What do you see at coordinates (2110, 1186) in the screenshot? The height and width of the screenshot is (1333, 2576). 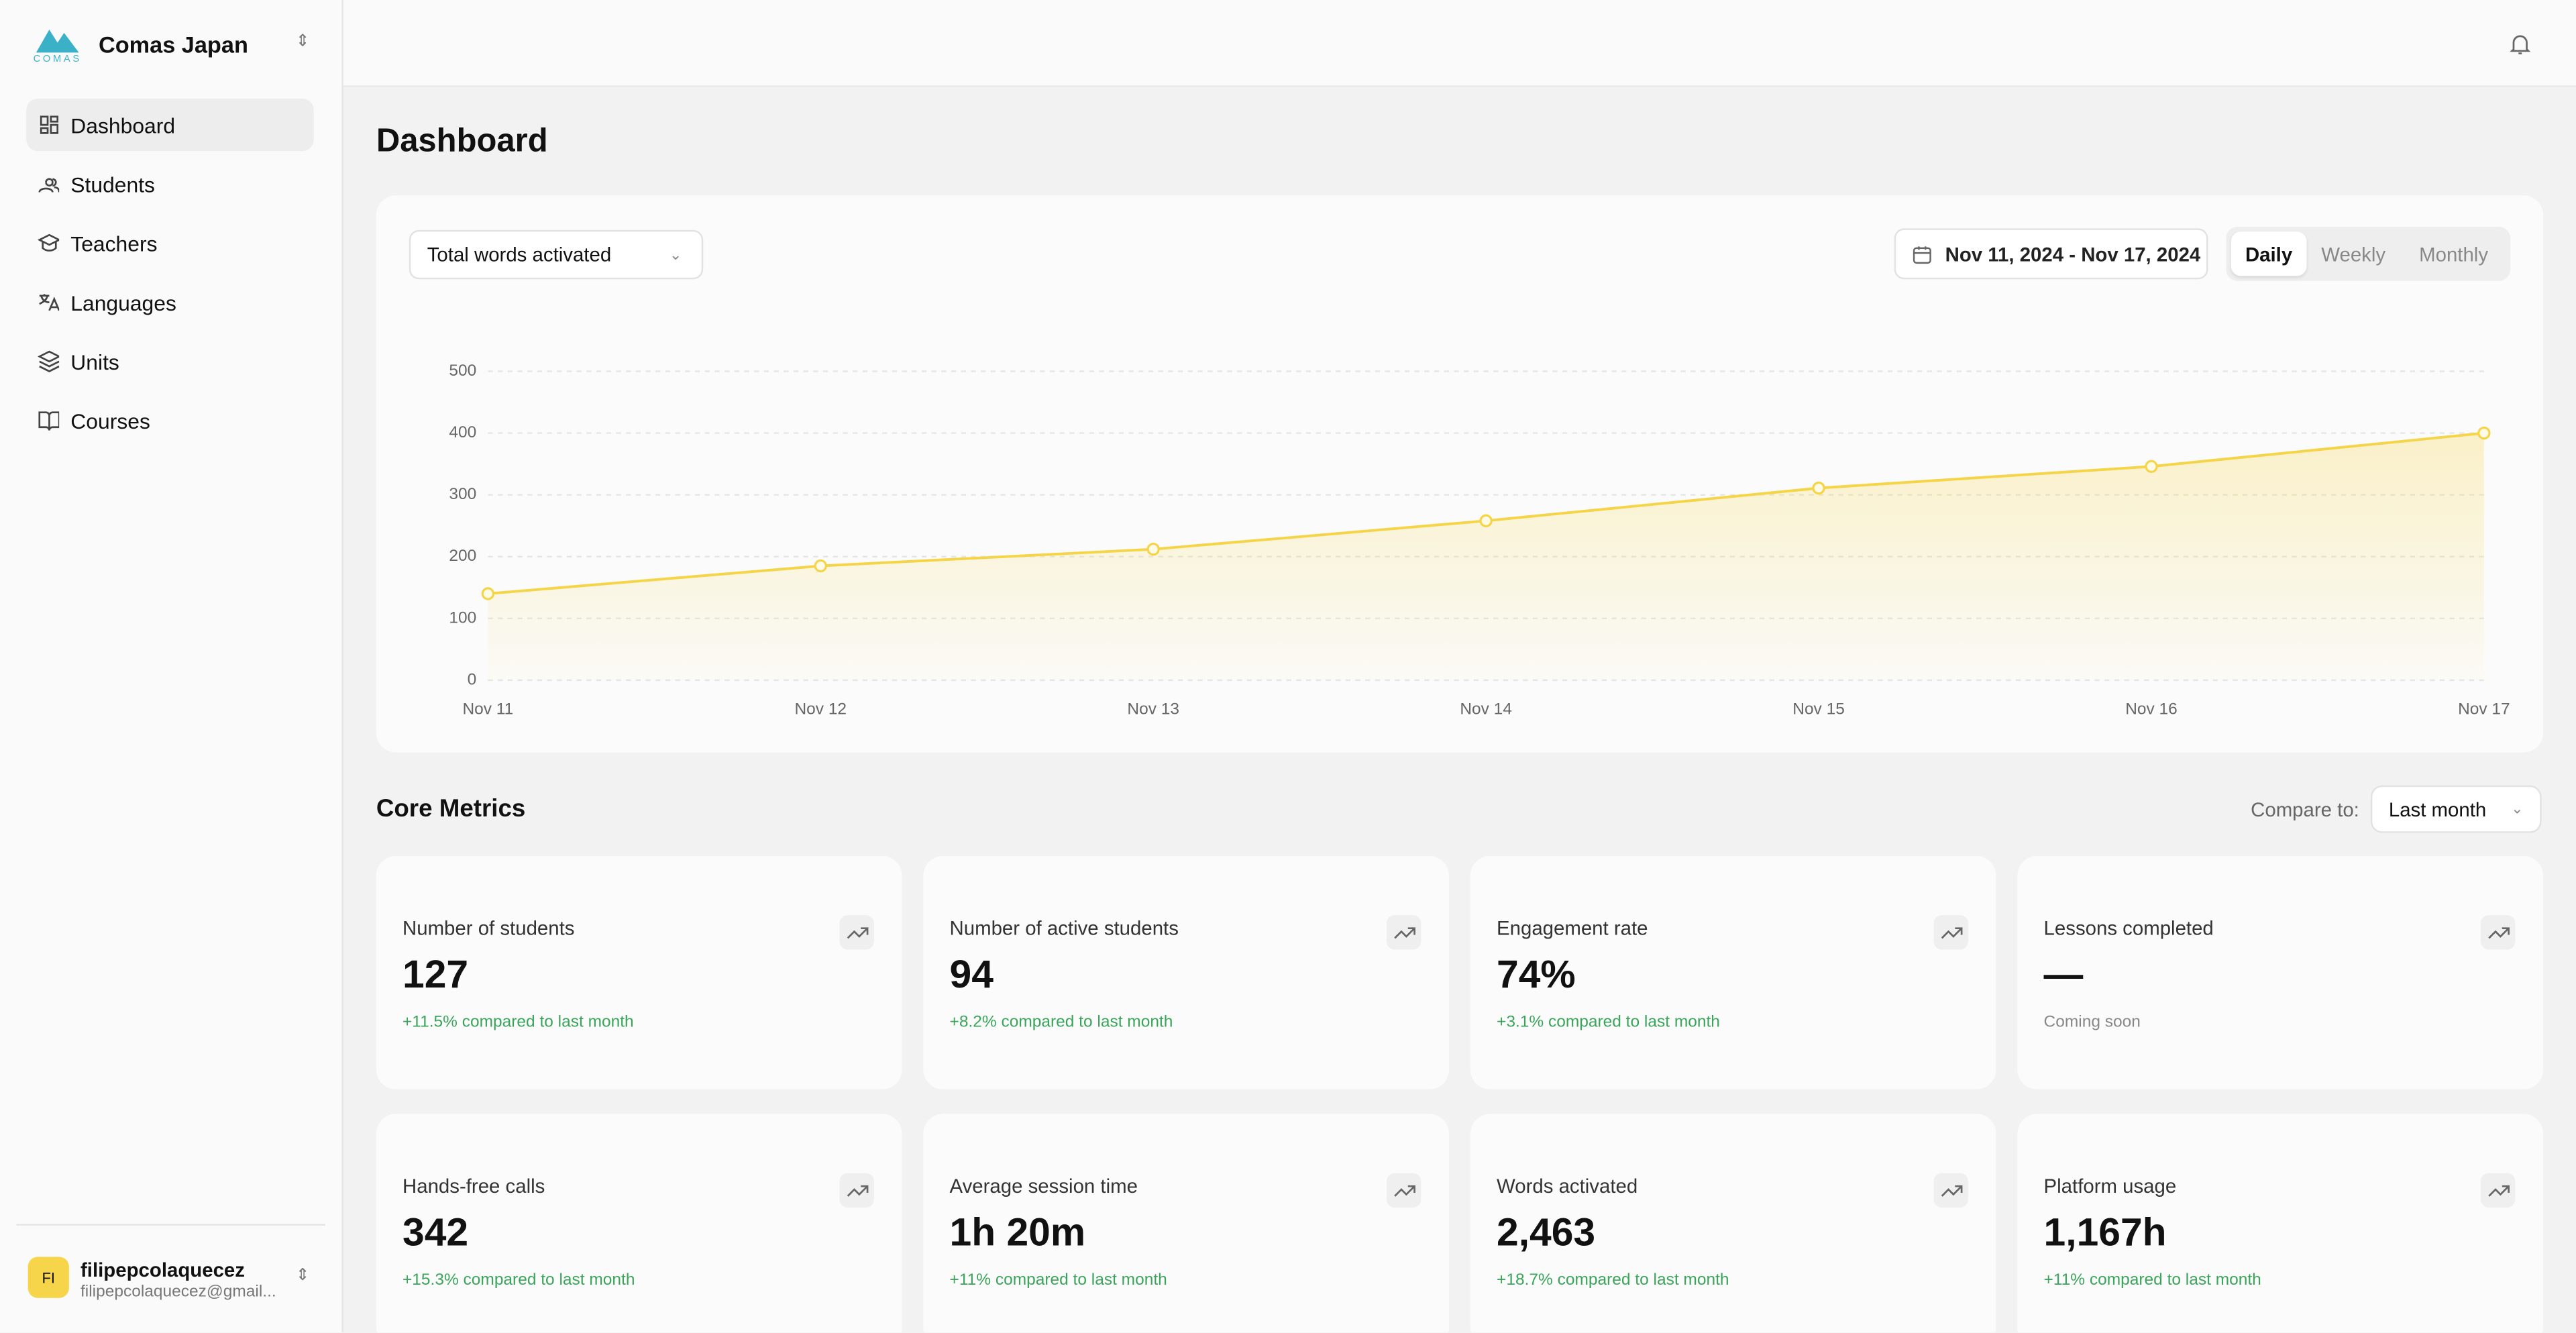 I see `metric-title: Platform usage` at bounding box center [2110, 1186].